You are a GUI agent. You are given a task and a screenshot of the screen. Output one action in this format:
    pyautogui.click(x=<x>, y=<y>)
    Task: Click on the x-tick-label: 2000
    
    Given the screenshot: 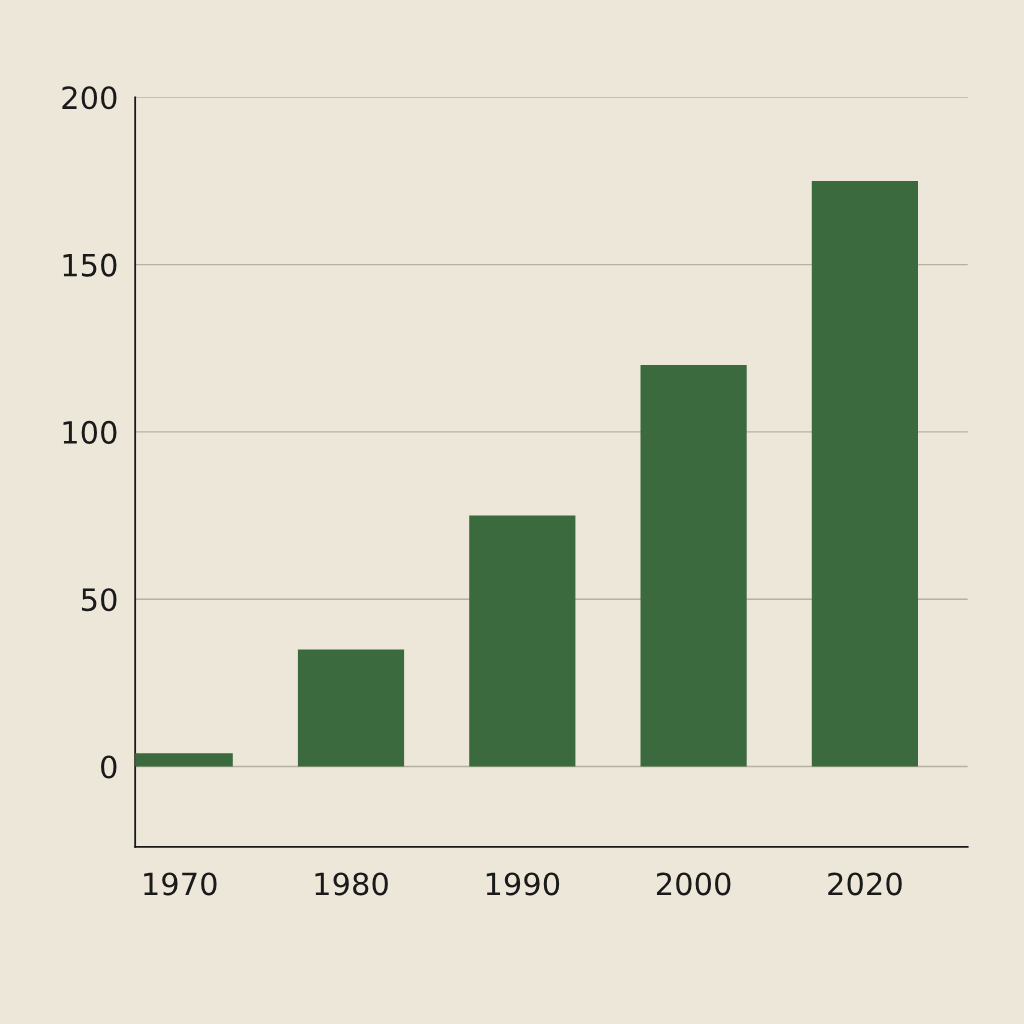 What is the action you would take?
    pyautogui.click(x=693, y=884)
    